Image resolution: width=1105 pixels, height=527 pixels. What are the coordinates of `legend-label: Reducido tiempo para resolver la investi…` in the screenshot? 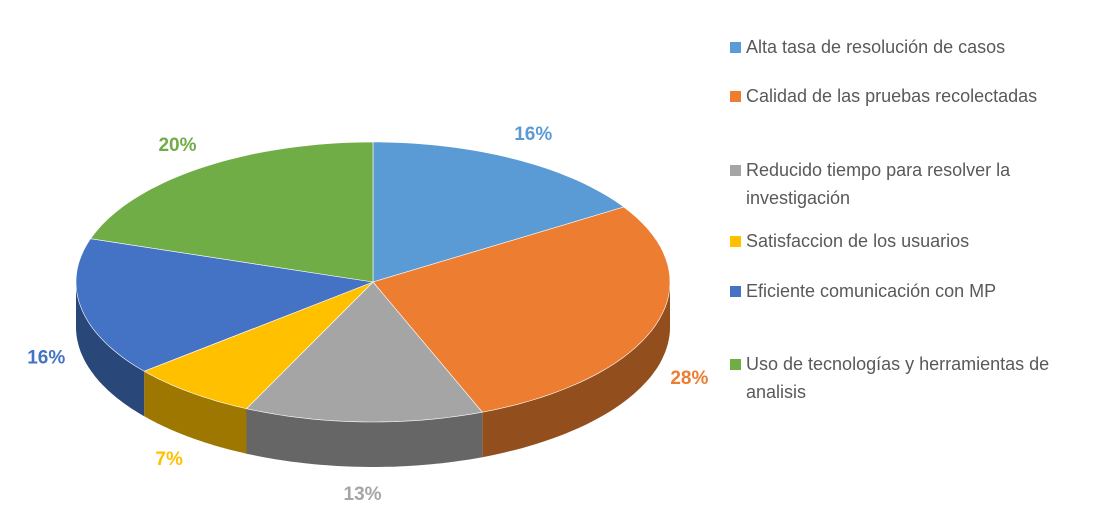 It's located at (878, 184).